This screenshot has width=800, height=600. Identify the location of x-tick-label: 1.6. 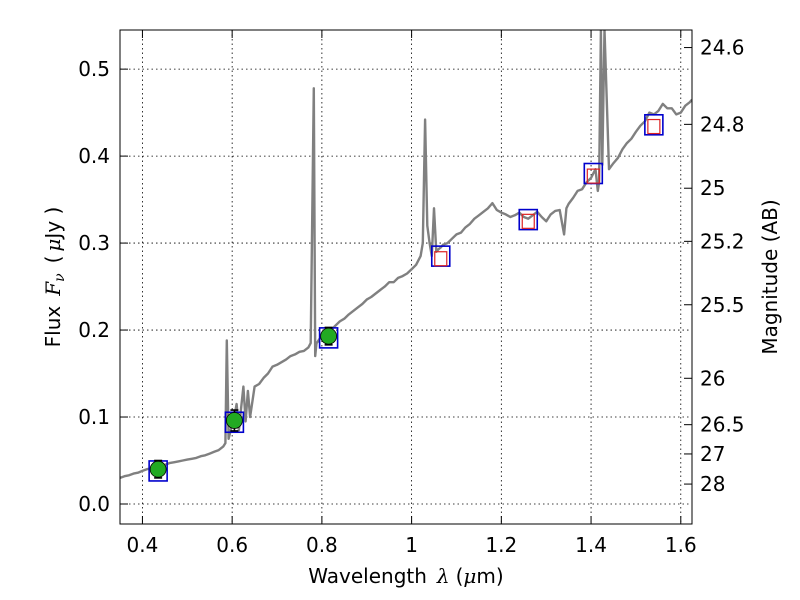
(681, 545).